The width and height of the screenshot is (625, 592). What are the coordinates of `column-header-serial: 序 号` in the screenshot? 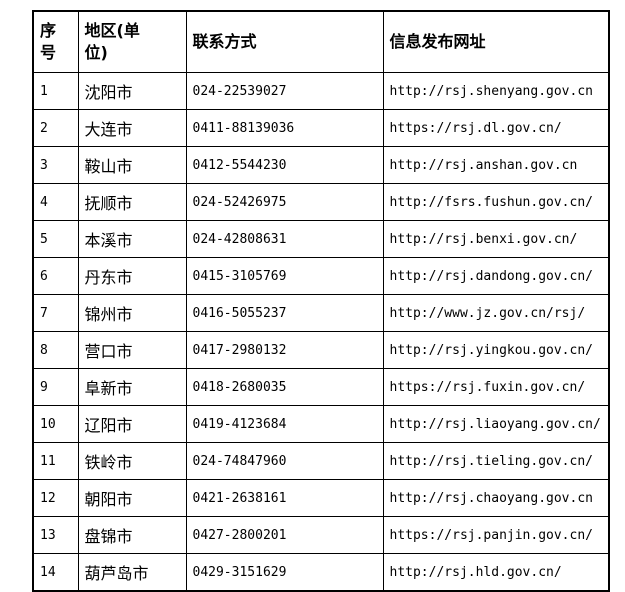 It's located at (55, 41).